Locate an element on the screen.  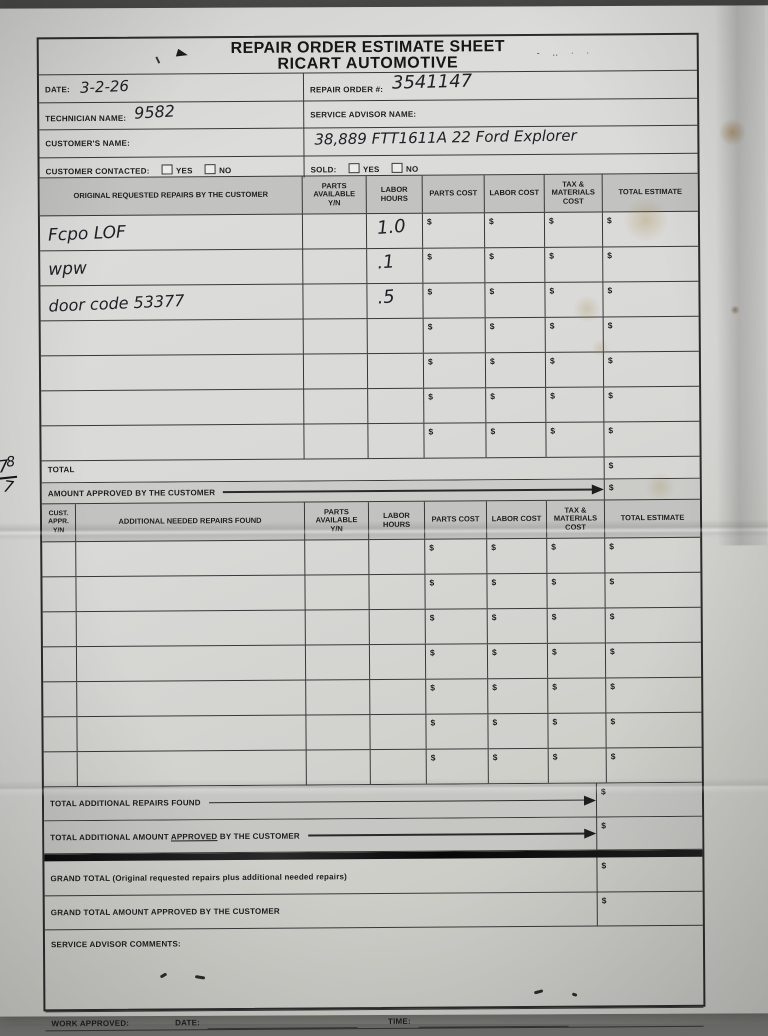
col-cust-appr: CUST. APPR. Y/N is located at coordinates (59, 523).